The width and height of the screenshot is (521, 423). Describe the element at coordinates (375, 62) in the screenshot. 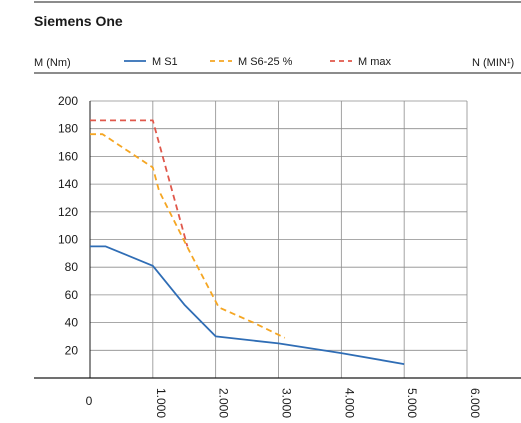

I see `legend-label: M max` at that location.